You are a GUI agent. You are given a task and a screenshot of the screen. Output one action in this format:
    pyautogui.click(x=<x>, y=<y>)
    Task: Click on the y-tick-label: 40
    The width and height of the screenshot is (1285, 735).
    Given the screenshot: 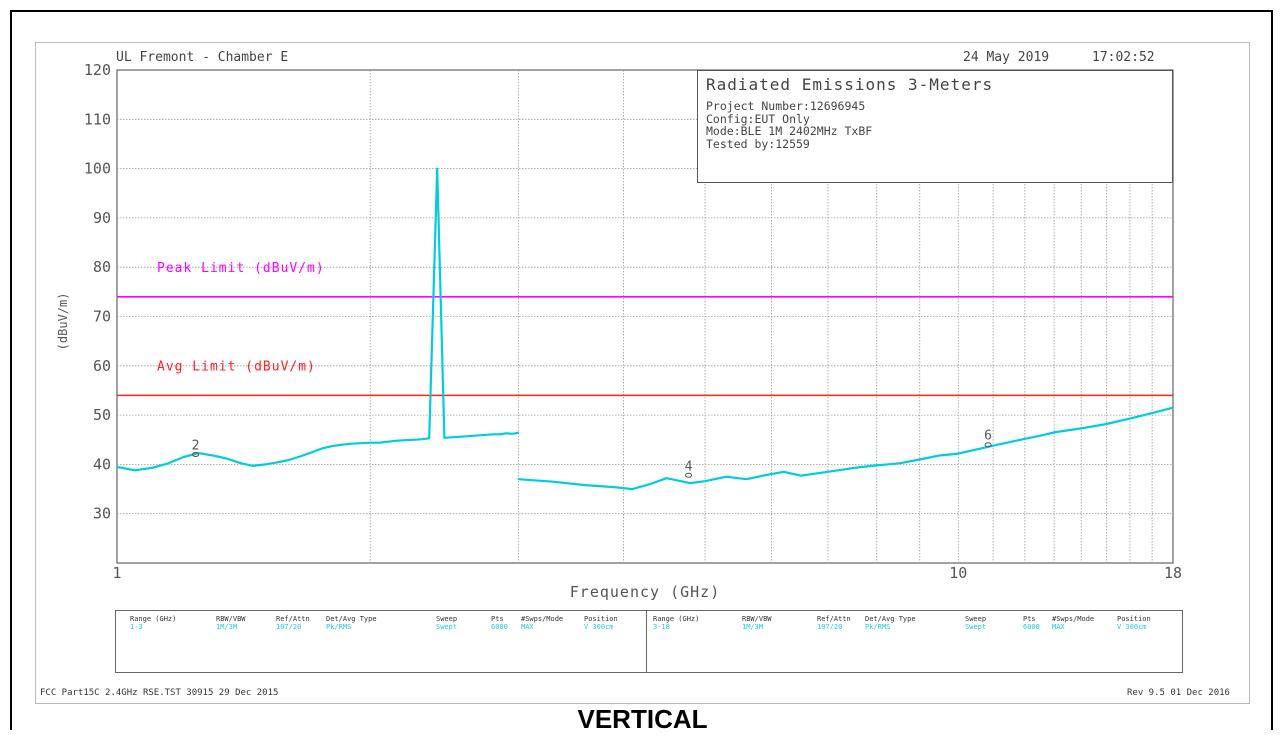 What is the action you would take?
    pyautogui.click(x=102, y=464)
    